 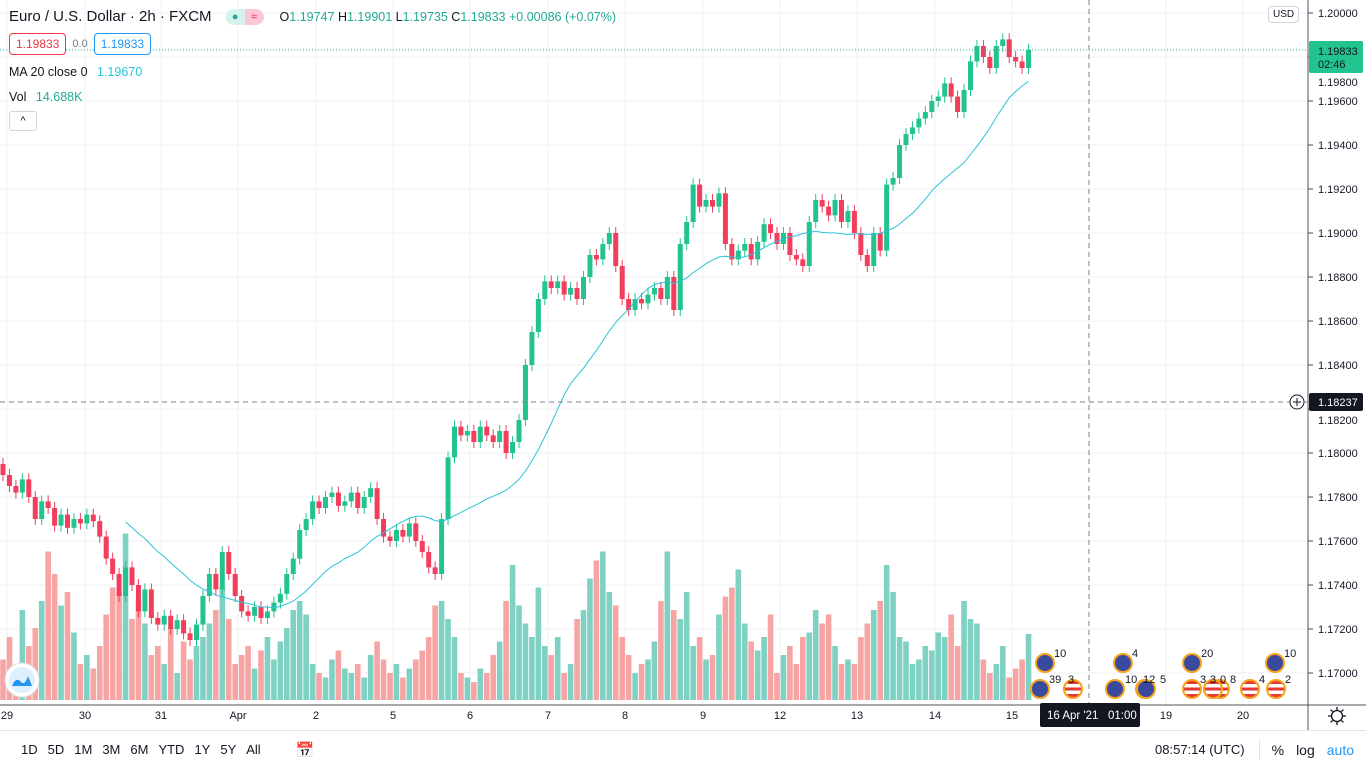 What do you see at coordinates (1337, 352) in the screenshot?
I see `price-axis-bg` at bounding box center [1337, 352].